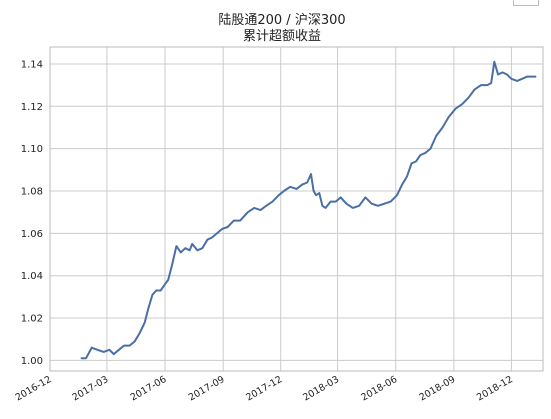 The image size is (551, 419). I want to click on x-tick-label: 2017-12, so click(264, 388).